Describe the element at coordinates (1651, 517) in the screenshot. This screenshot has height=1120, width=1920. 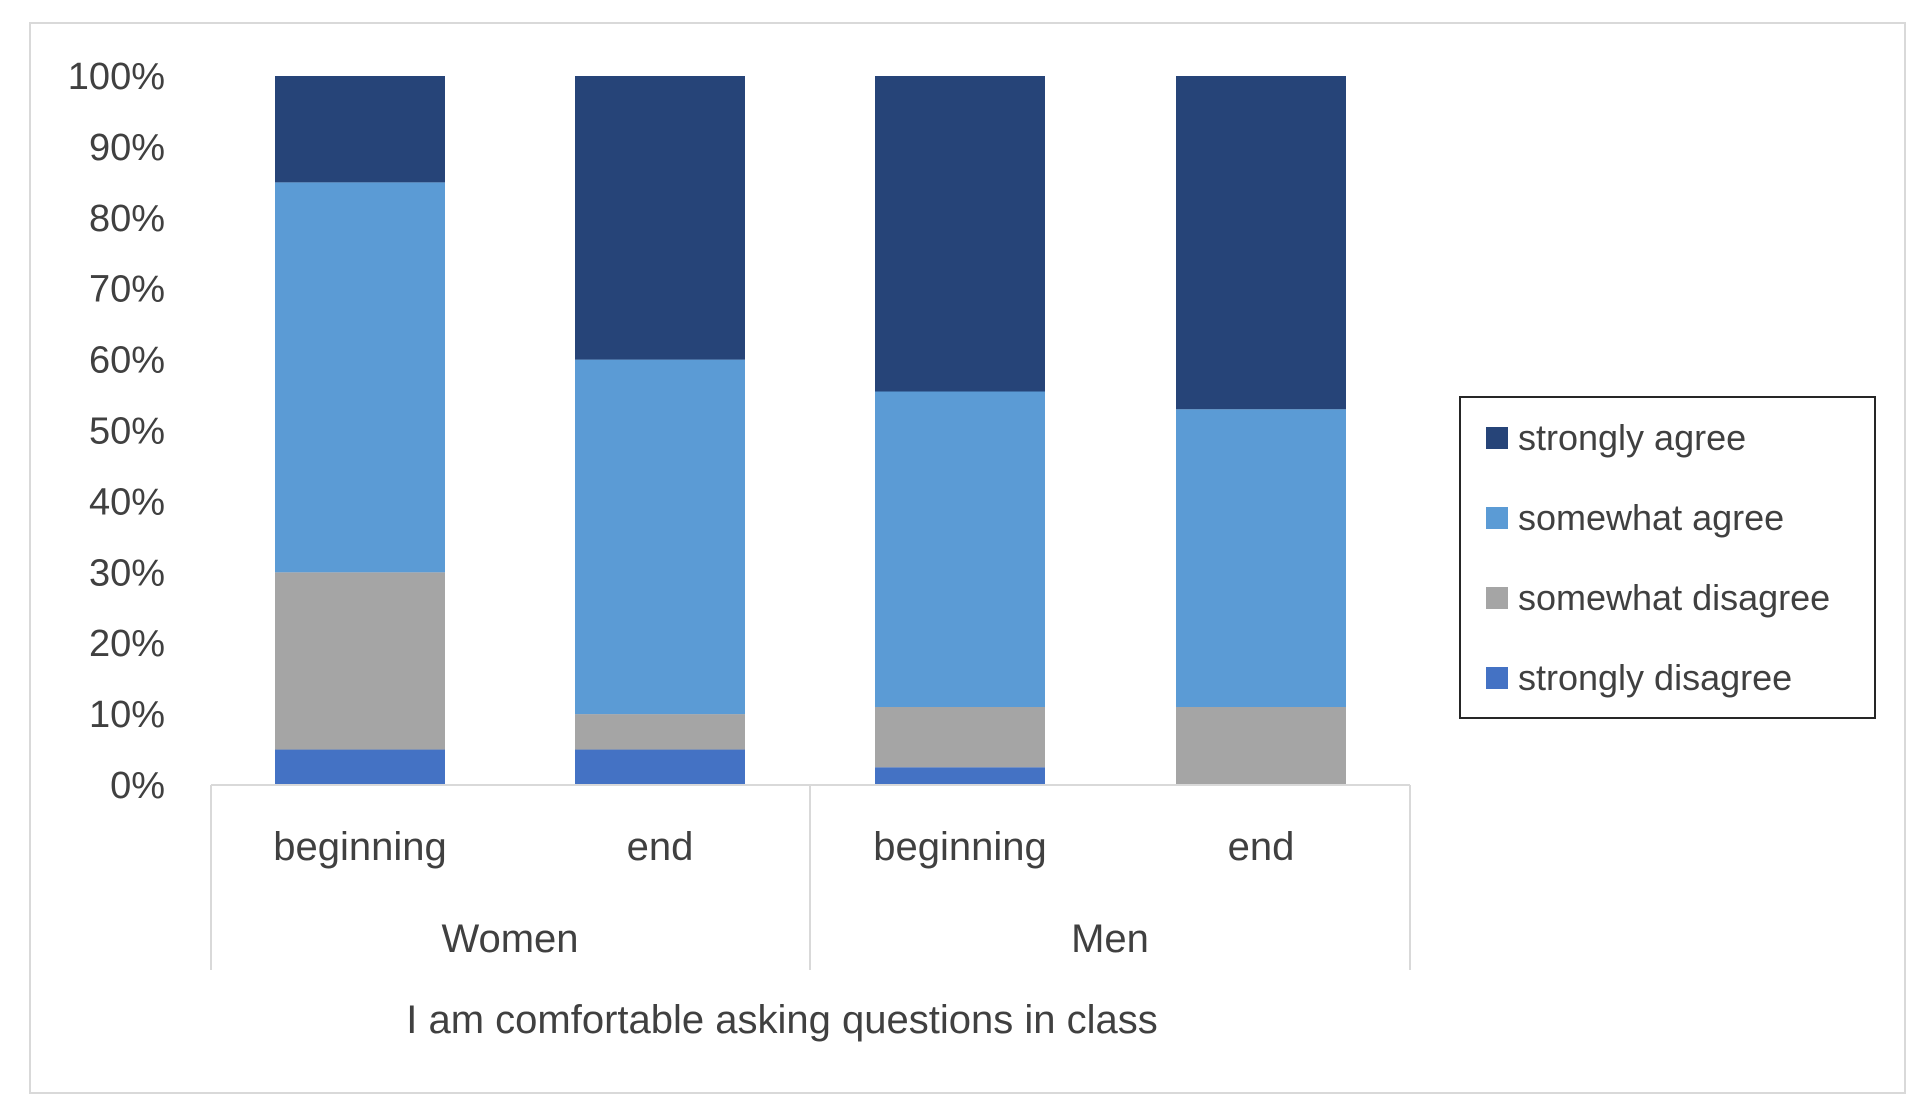
I see `legend-label: somewhat agree` at that location.